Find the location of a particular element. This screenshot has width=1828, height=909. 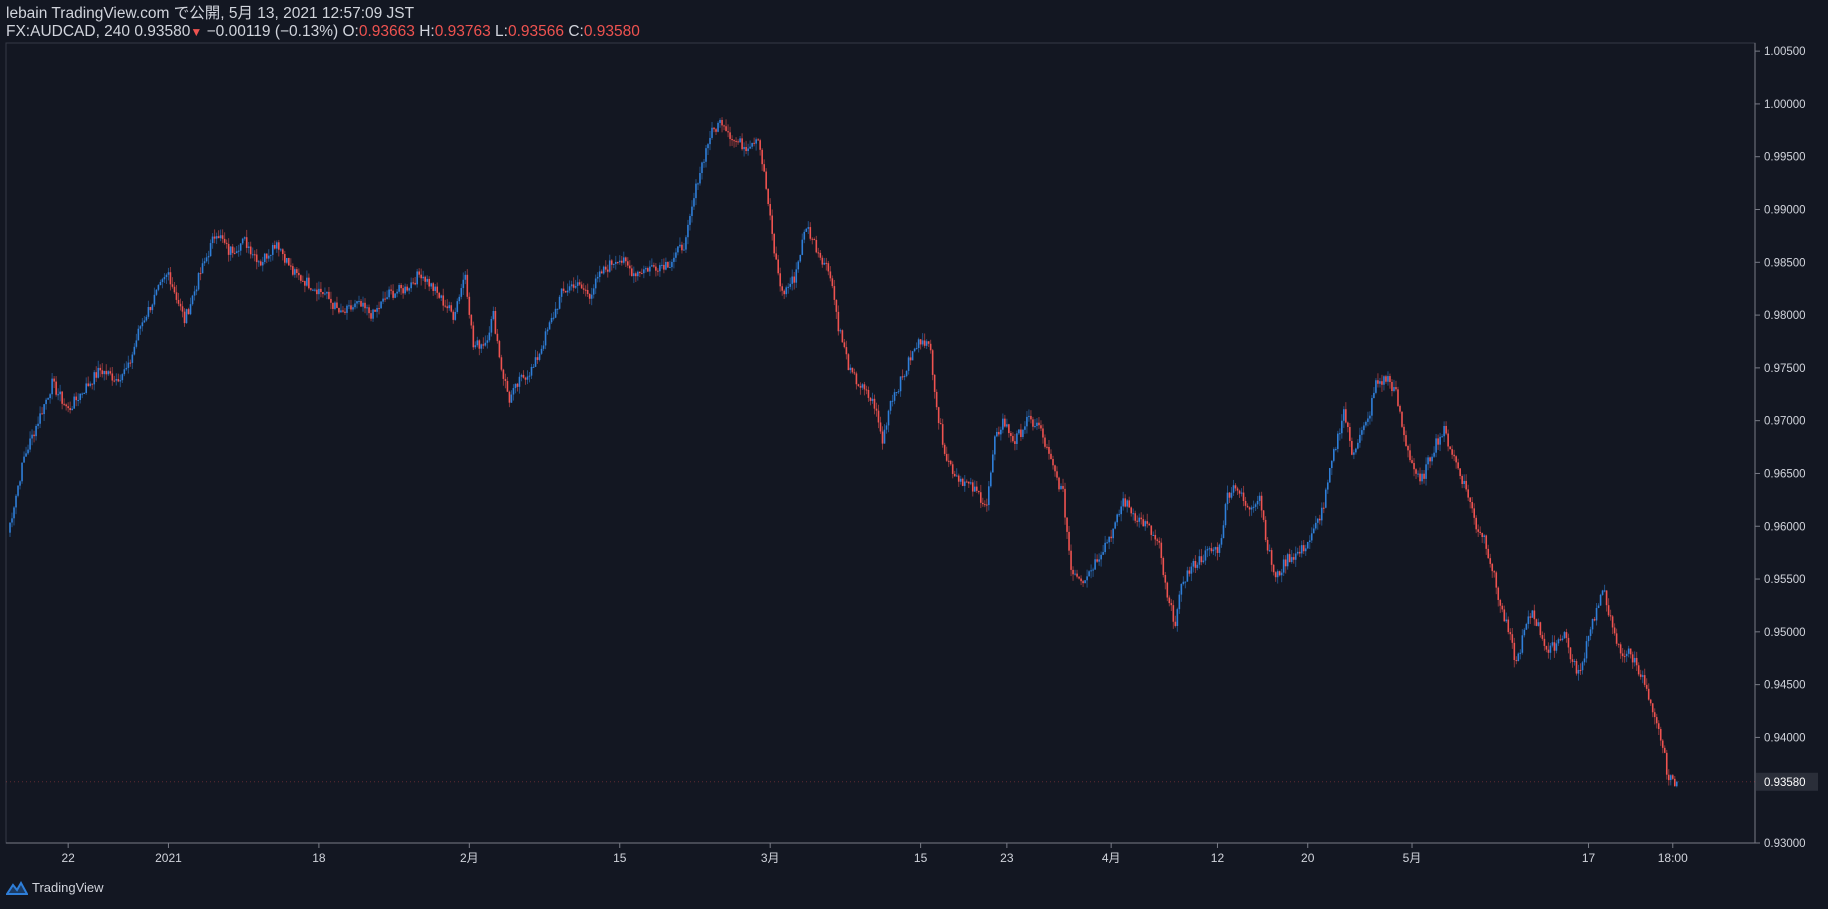

down-arrow-icon: ▼ is located at coordinates (196, 32).